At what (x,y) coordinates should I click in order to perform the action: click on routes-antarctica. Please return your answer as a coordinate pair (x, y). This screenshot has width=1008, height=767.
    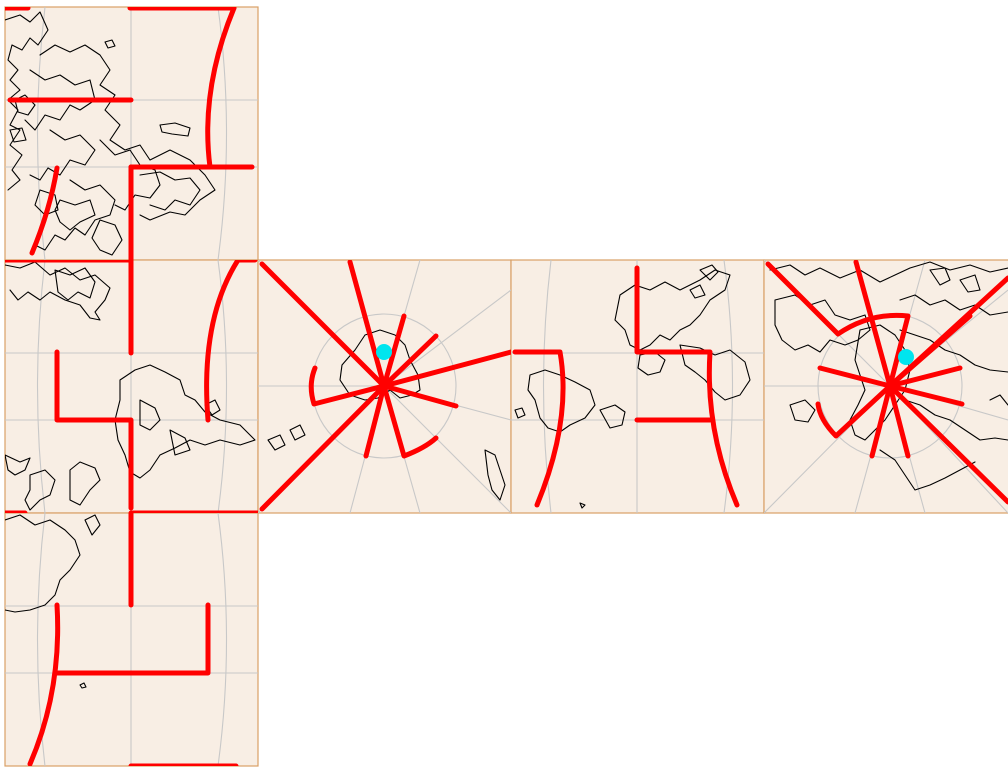
    Looking at the image, I should click on (385, 386).